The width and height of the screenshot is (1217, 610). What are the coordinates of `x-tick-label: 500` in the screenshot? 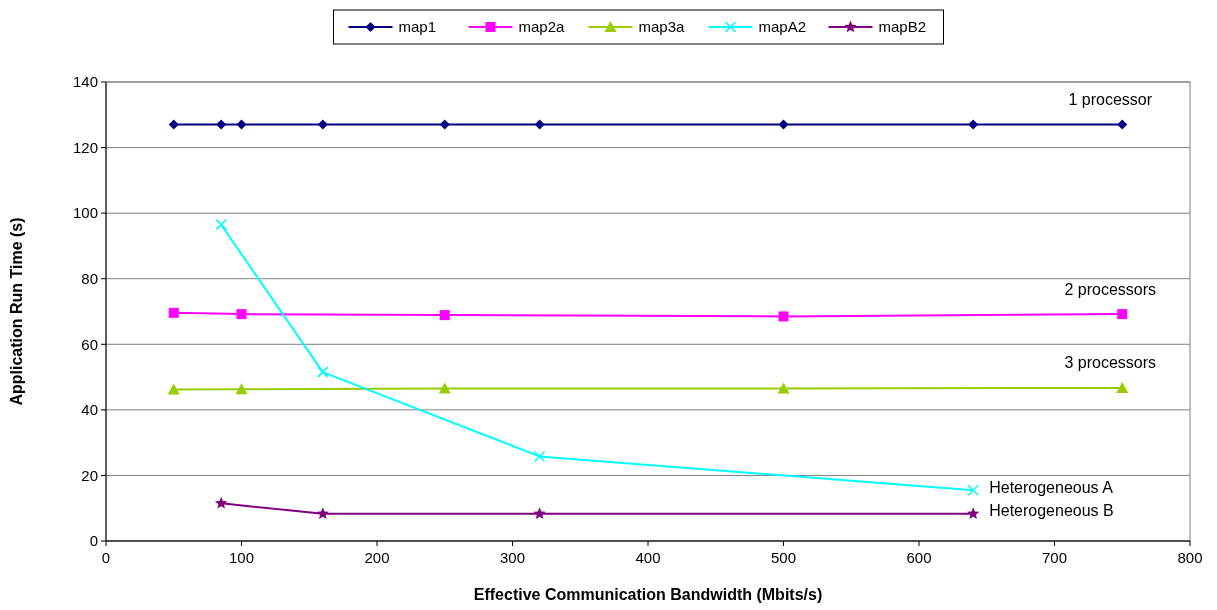 It's located at (783, 557).